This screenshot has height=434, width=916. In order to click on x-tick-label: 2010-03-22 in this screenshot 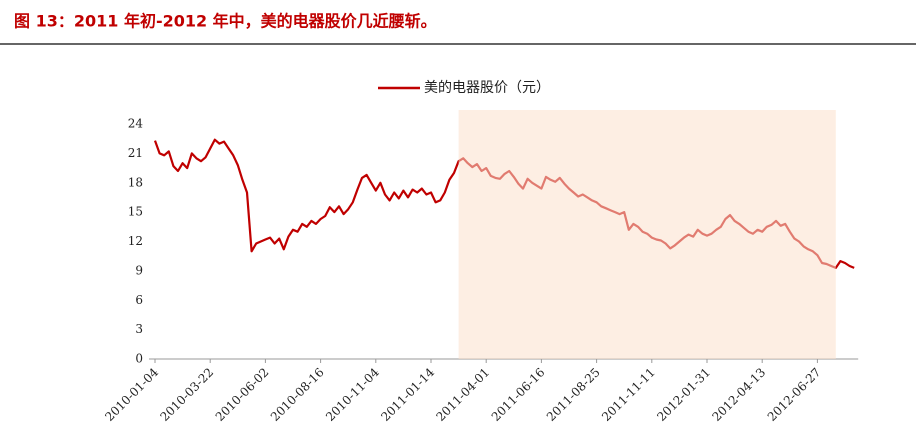, I will do `click(186, 394)`.